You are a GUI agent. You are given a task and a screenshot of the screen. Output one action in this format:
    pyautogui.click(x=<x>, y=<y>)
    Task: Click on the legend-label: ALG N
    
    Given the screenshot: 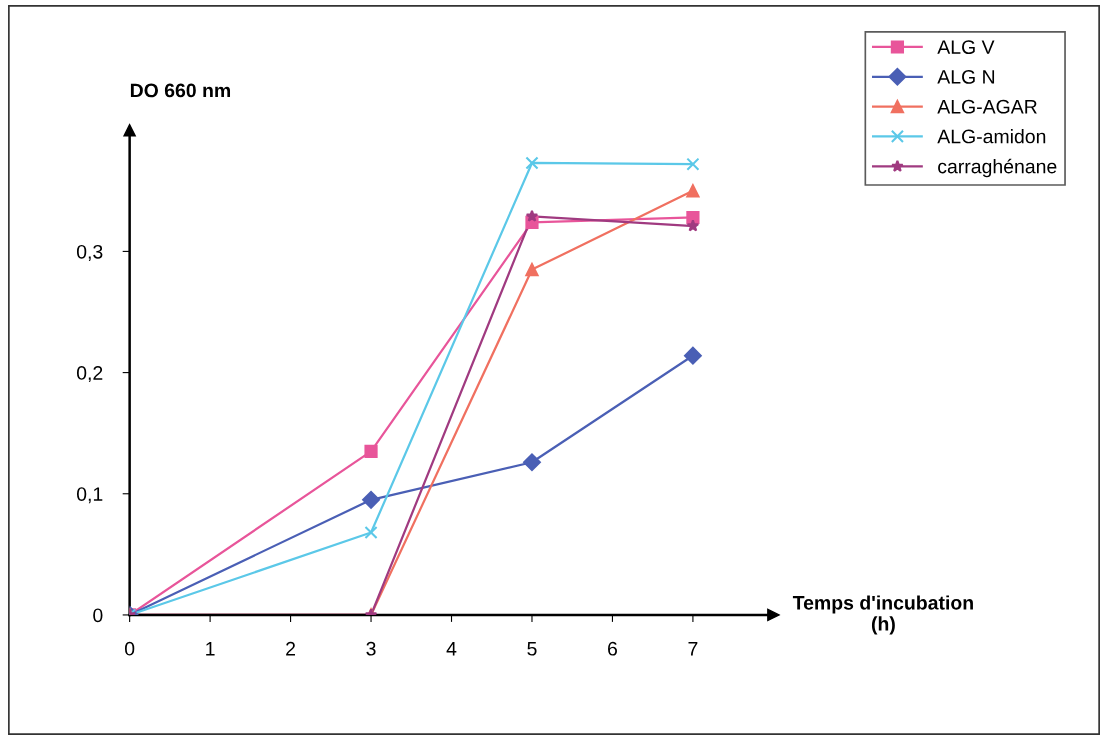 What is the action you would take?
    pyautogui.click(x=966, y=77)
    